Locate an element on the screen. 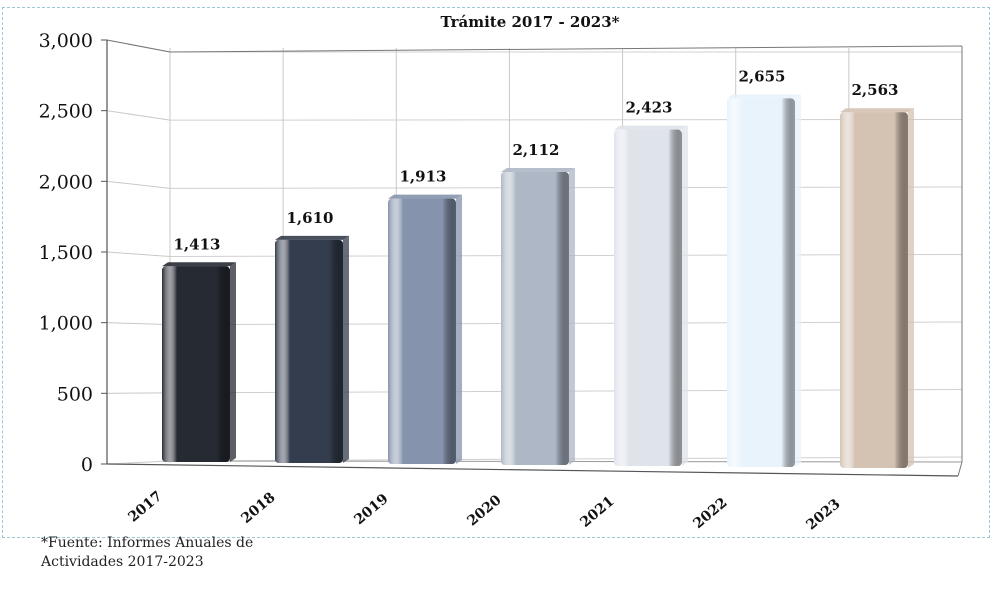 This screenshot has width=996, height=594. source-note-line-2: Actividades 2017-2023 is located at coordinates (122, 562).